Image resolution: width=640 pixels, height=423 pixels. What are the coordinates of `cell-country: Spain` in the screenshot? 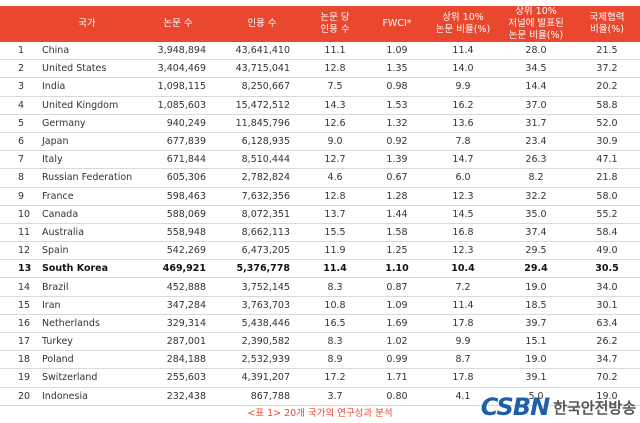 It's located at (87, 251).